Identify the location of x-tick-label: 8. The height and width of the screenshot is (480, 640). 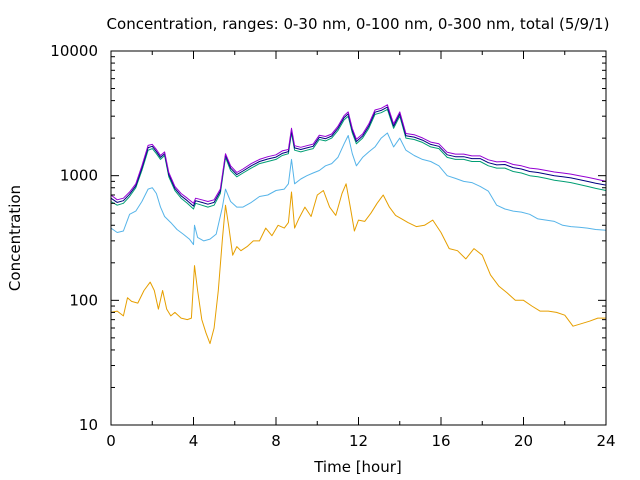
(276, 441).